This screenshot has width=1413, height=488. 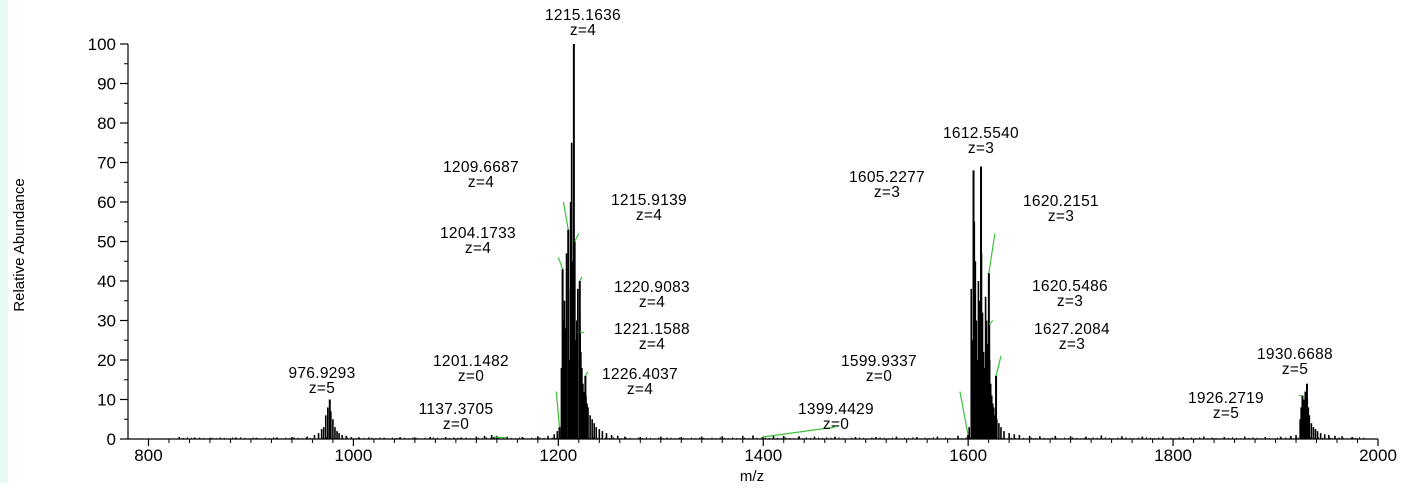 What do you see at coordinates (836, 409) in the screenshot?
I see `peak-mz-label: 1399.4429` at bounding box center [836, 409].